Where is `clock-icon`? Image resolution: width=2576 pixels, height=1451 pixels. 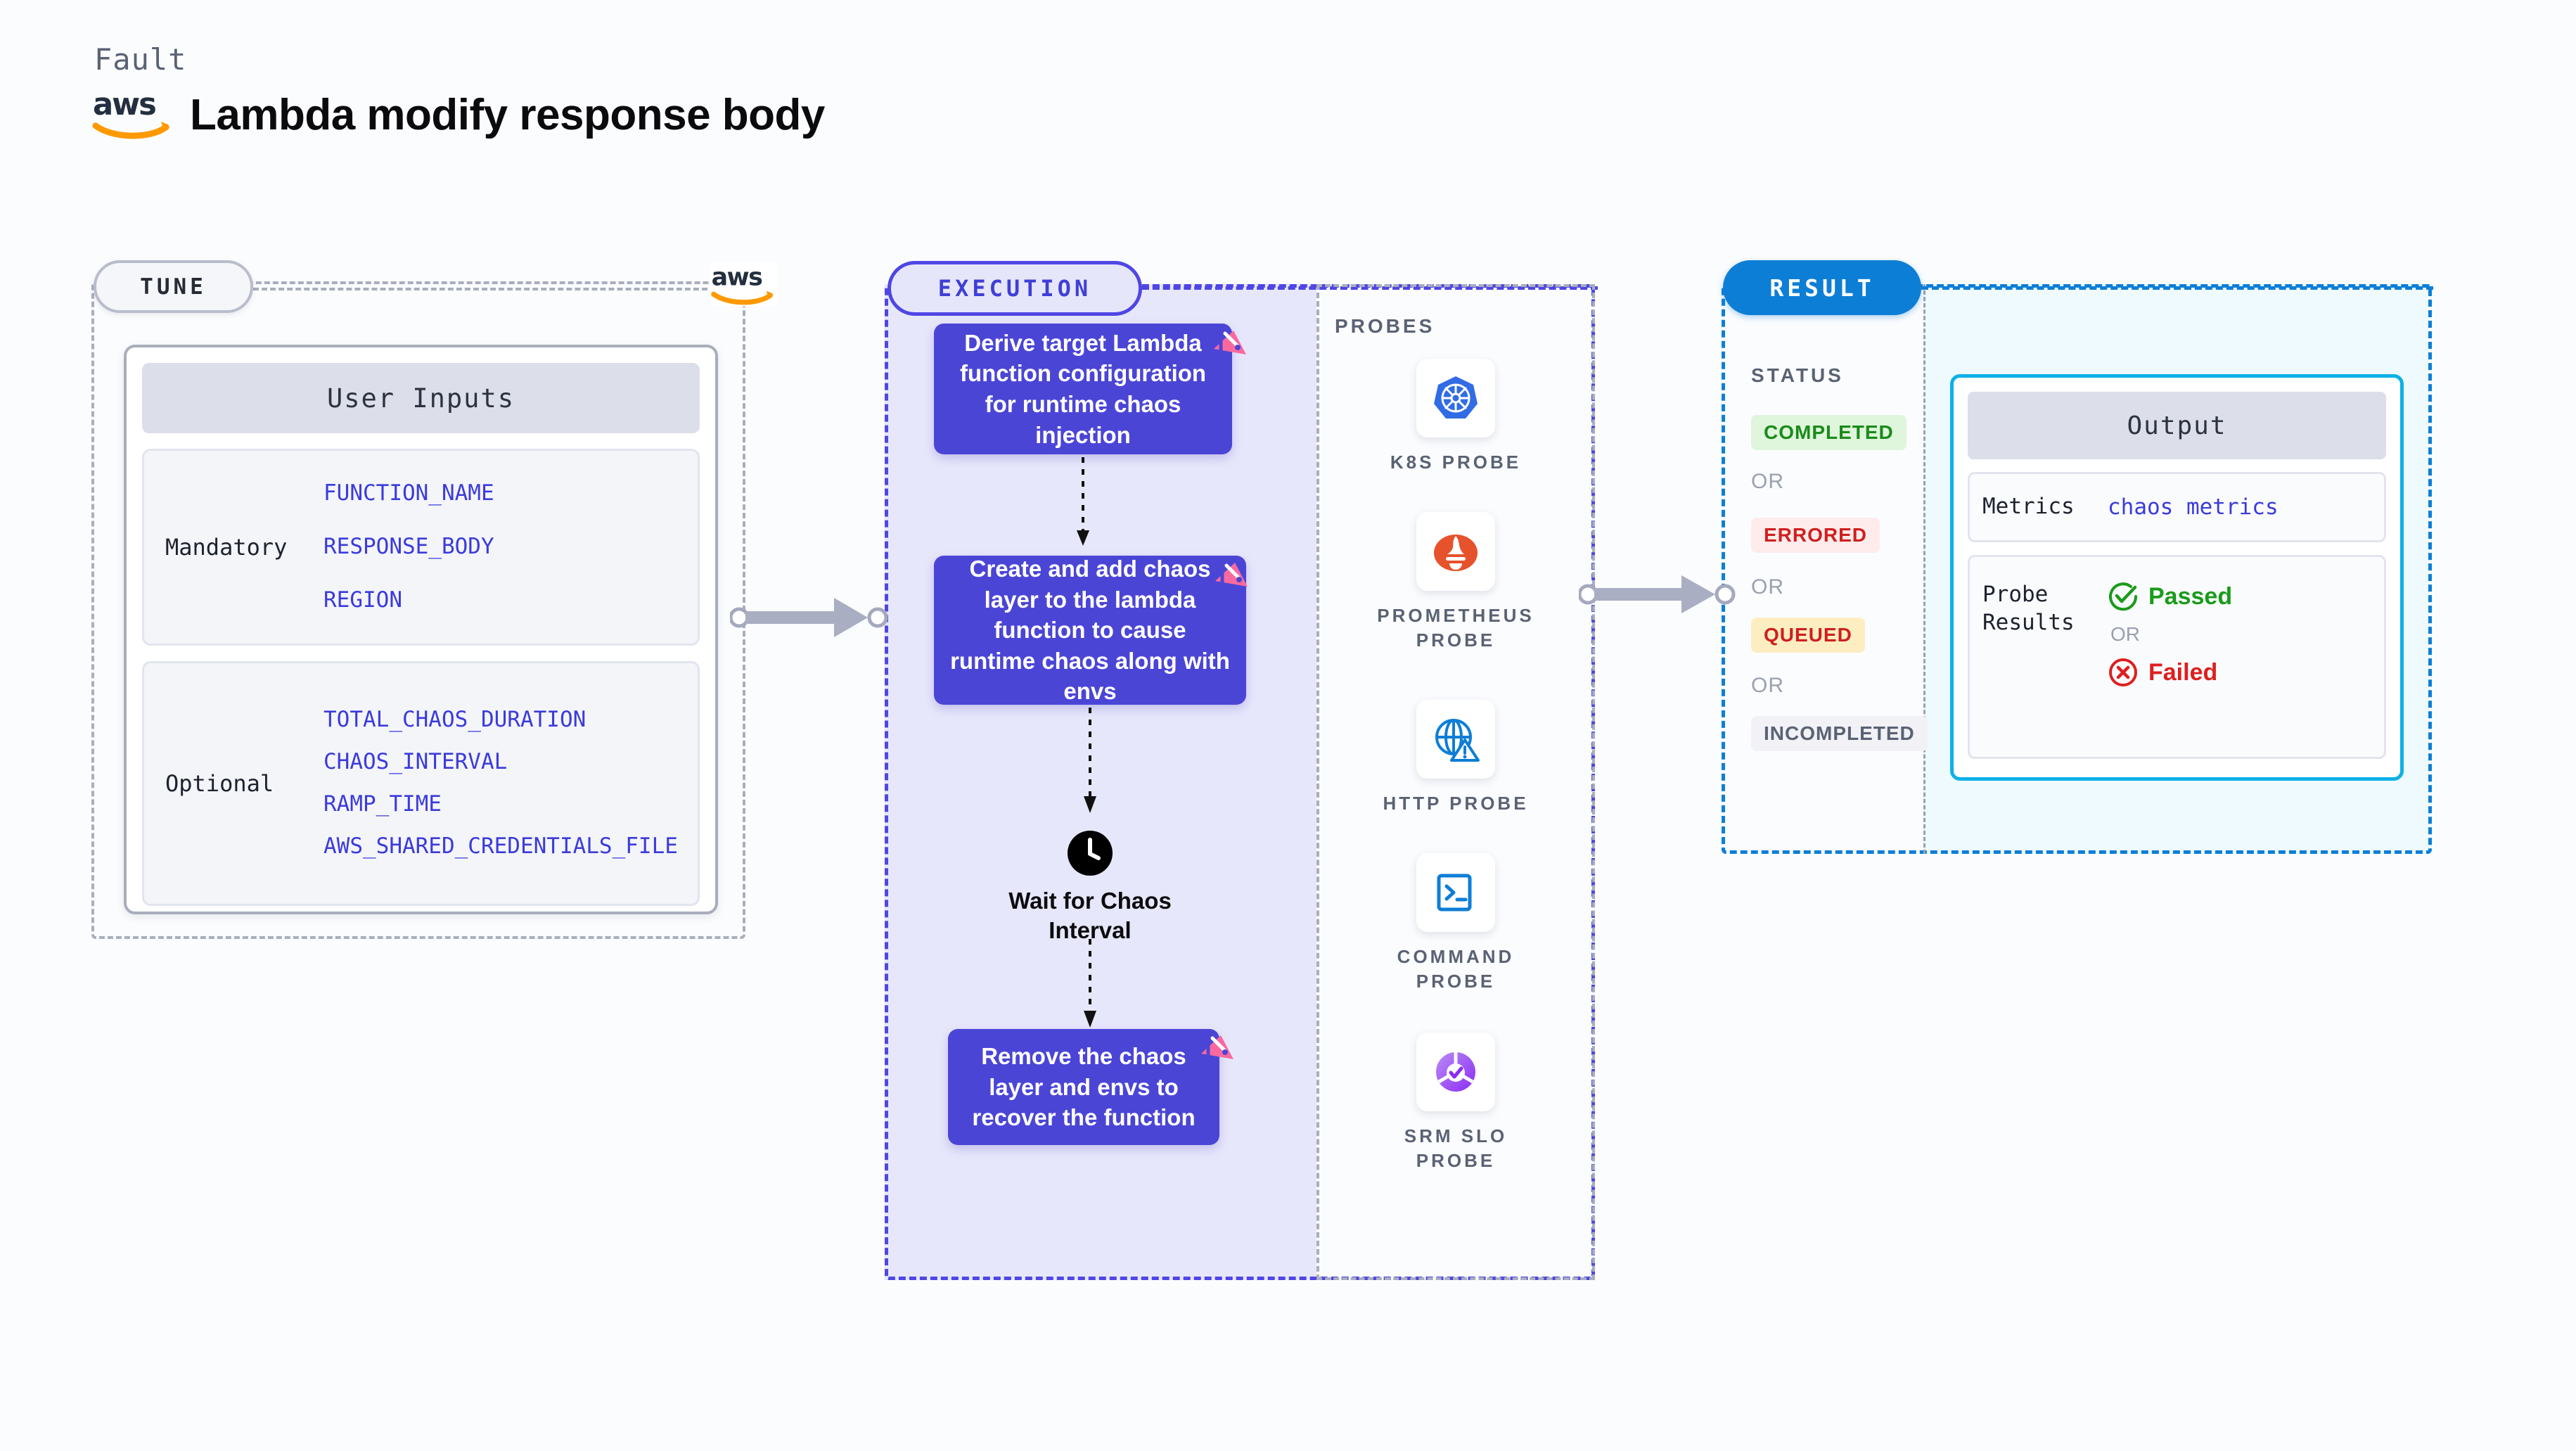 clock-icon is located at coordinates (1090, 853).